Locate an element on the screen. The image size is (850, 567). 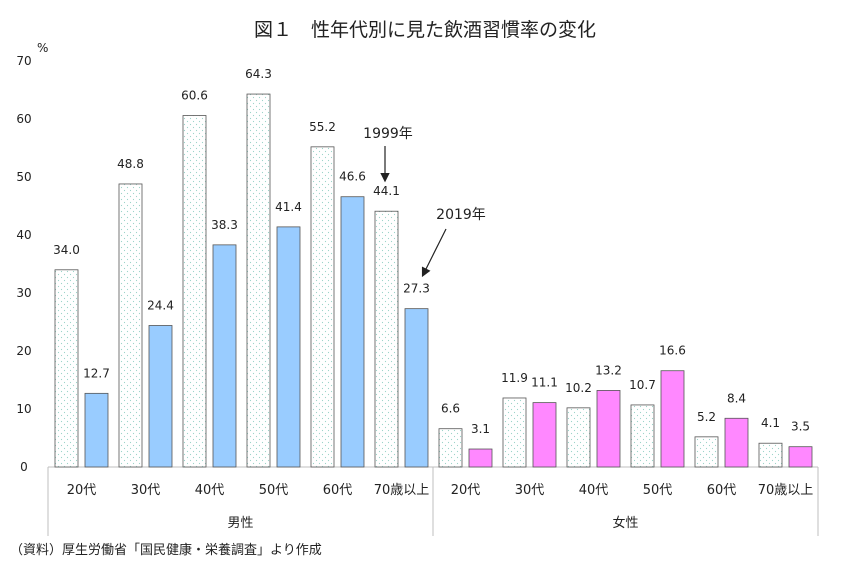
bar-value-label: 4.1 is located at coordinates (770, 423).